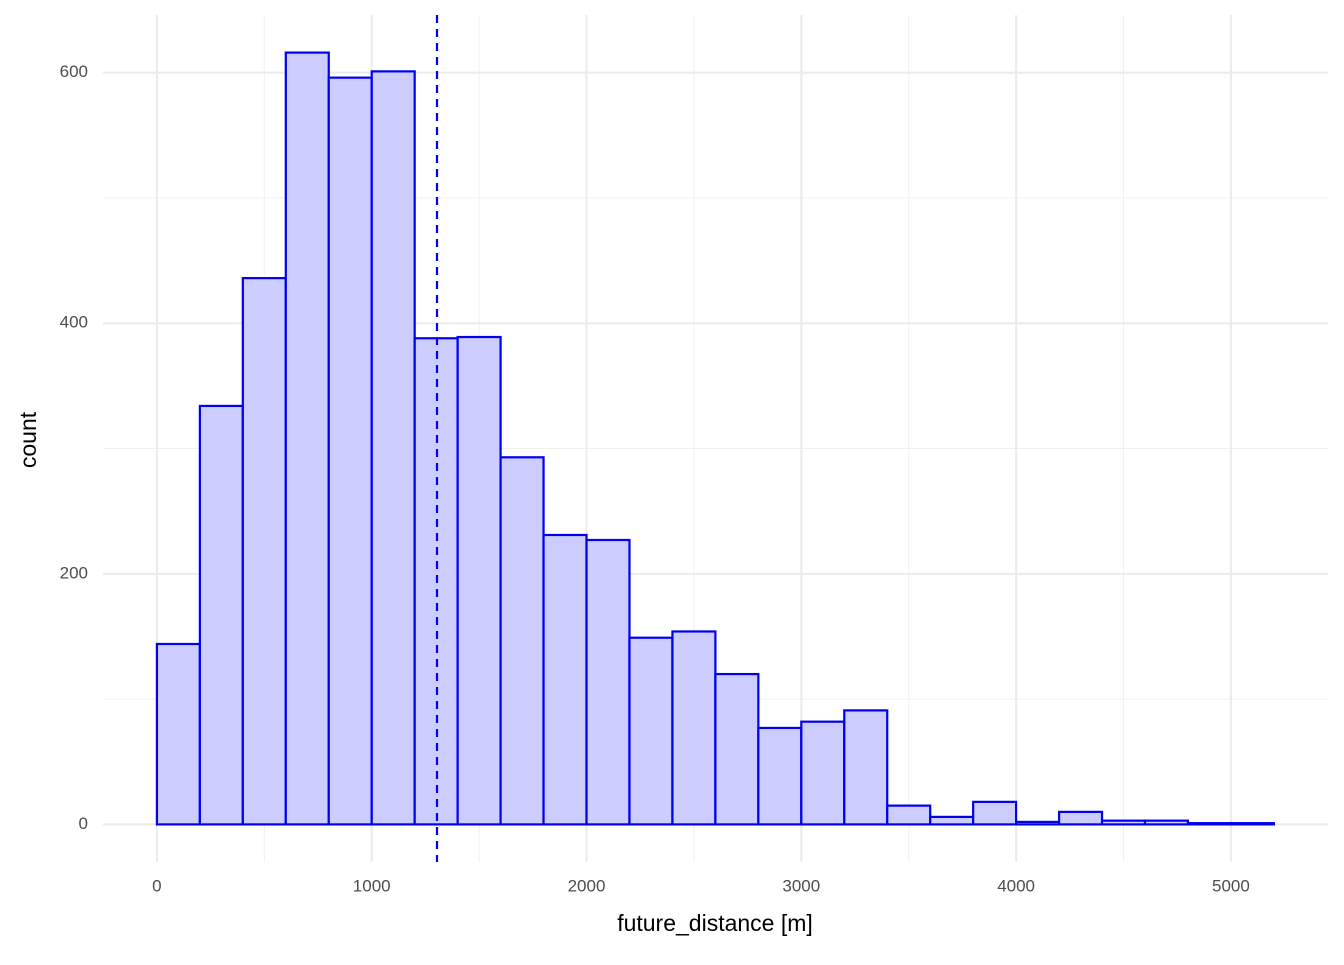  Describe the element at coordinates (74, 71) in the screenshot. I see `y-tick-label: 600` at that location.